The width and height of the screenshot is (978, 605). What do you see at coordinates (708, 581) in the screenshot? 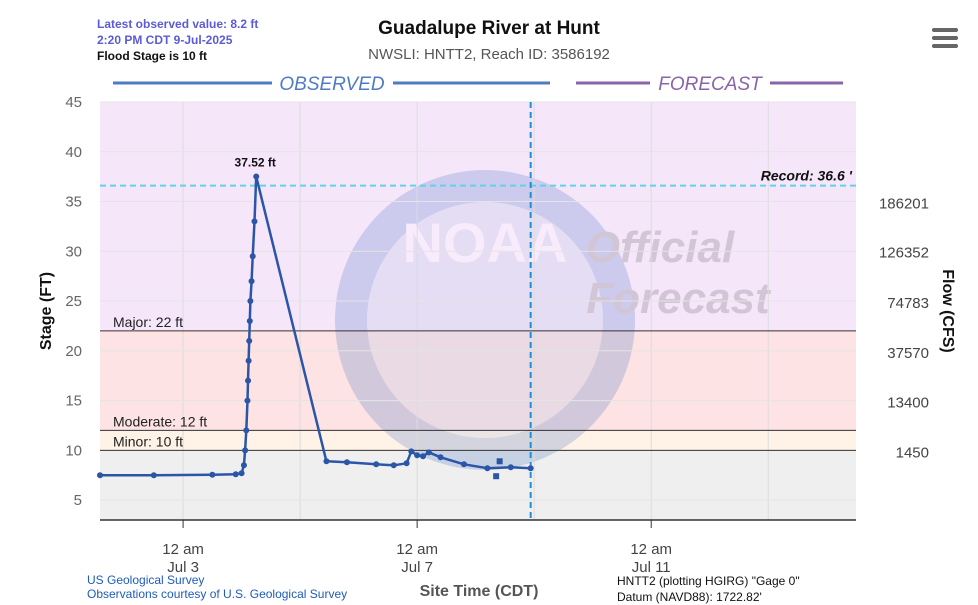
I see `datum-line-1: HNTT2 (plotting HGIRG) "Gage 0"` at bounding box center [708, 581].